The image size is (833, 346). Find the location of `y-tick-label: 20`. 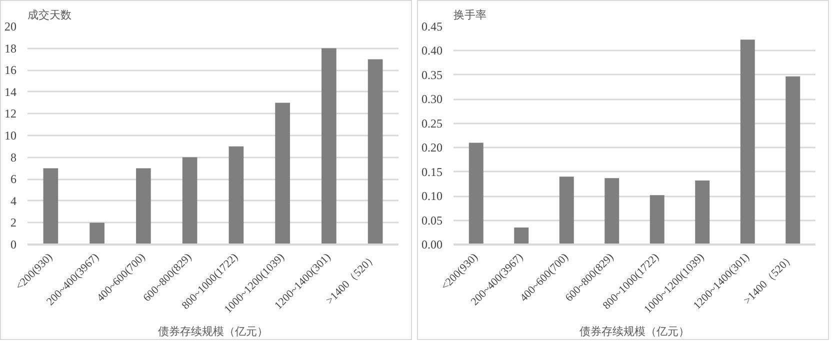

y-tick-label: 20 is located at coordinates (10, 27).